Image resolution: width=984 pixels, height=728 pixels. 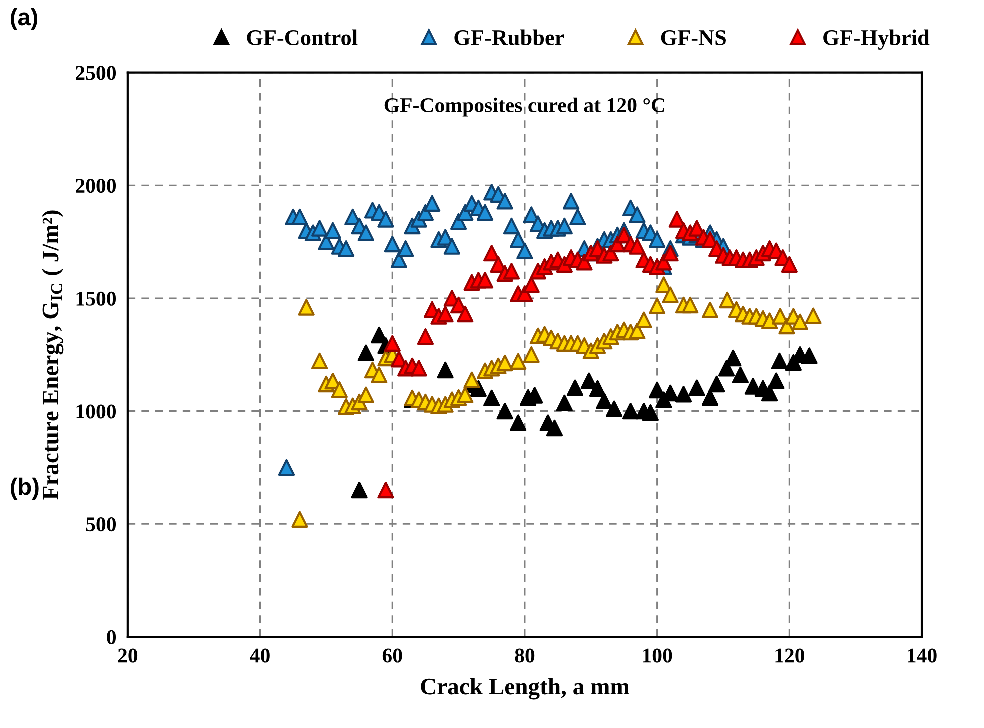 I want to click on legend-label: GF-NS, so click(x=693, y=38).